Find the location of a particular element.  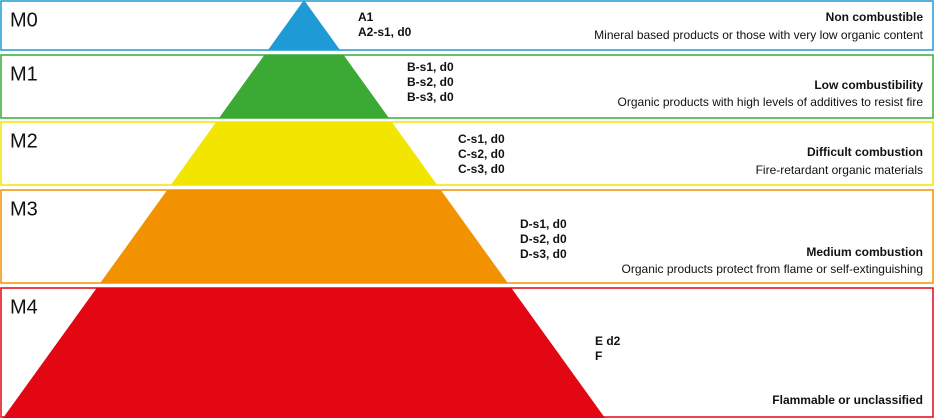

level-title: Difficult combustion is located at coordinates (865, 152).